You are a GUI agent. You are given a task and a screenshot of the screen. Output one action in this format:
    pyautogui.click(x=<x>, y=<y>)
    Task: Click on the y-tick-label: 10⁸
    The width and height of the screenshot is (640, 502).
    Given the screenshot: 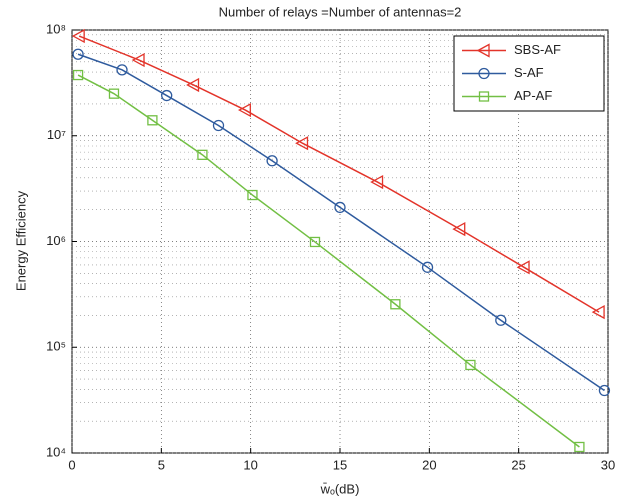 What is the action you would take?
    pyautogui.click(x=56, y=28)
    